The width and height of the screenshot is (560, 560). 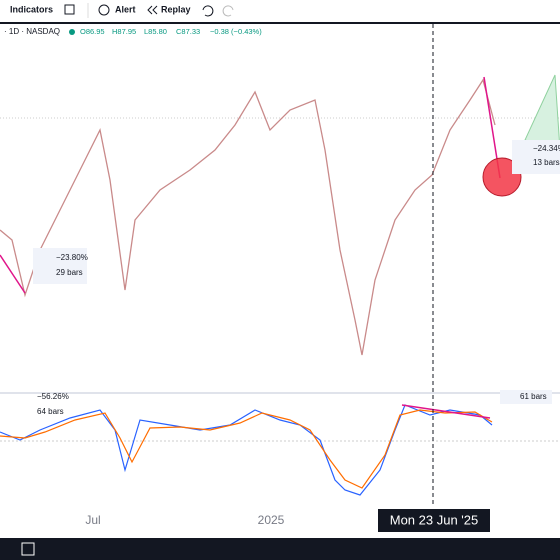 I want to click on measure-bars: 61 bars, so click(x=533, y=396).